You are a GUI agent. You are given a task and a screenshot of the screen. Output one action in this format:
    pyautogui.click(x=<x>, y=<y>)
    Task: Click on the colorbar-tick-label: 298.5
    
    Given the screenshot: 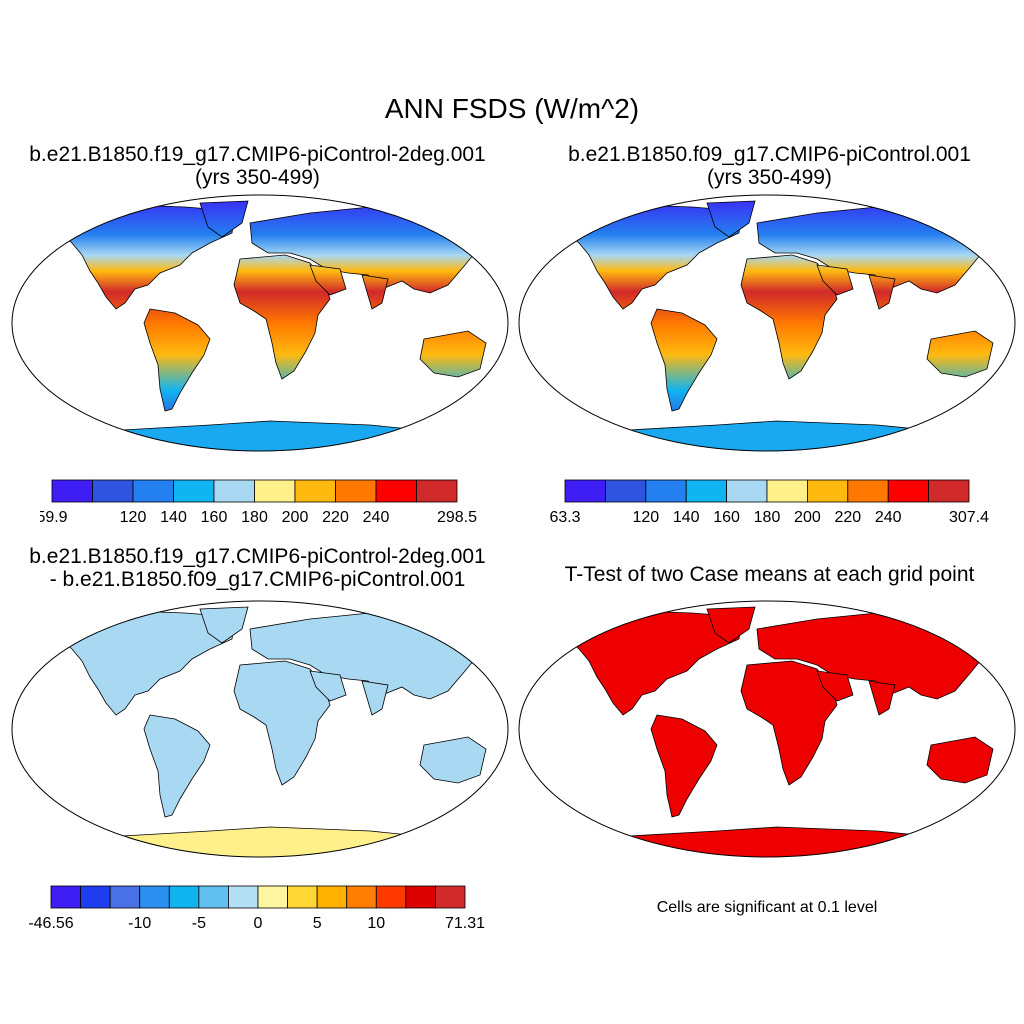 What is the action you would take?
    pyautogui.click(x=457, y=517)
    